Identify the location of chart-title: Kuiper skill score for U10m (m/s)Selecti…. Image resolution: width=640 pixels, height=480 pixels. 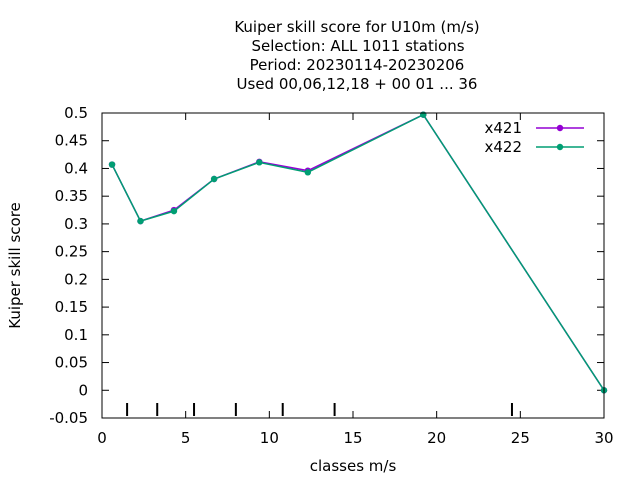
(356, 55).